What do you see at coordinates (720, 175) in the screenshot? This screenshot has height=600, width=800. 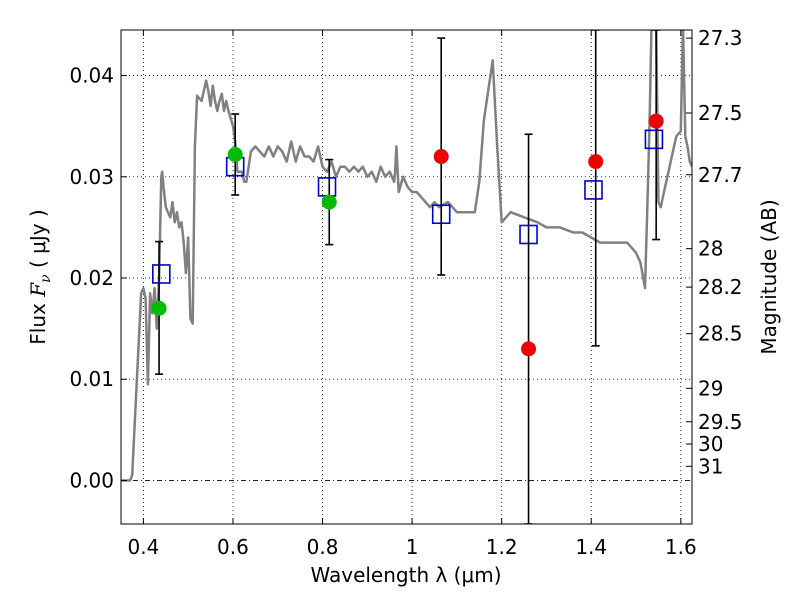 I see `mag-tick-label: 27.7` at bounding box center [720, 175].